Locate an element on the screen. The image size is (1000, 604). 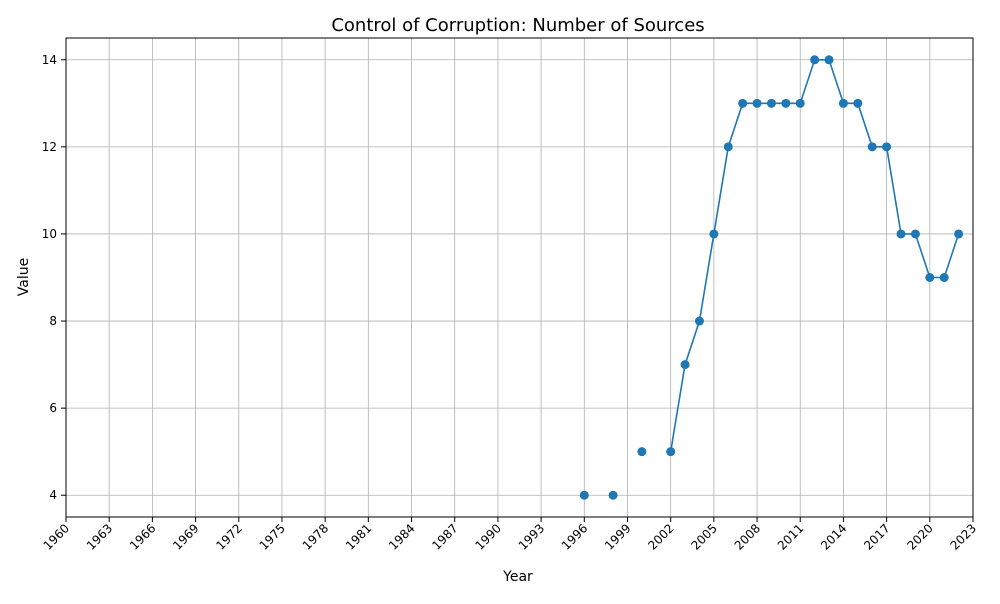
x-tick-label: 1978 is located at coordinates (315, 536).